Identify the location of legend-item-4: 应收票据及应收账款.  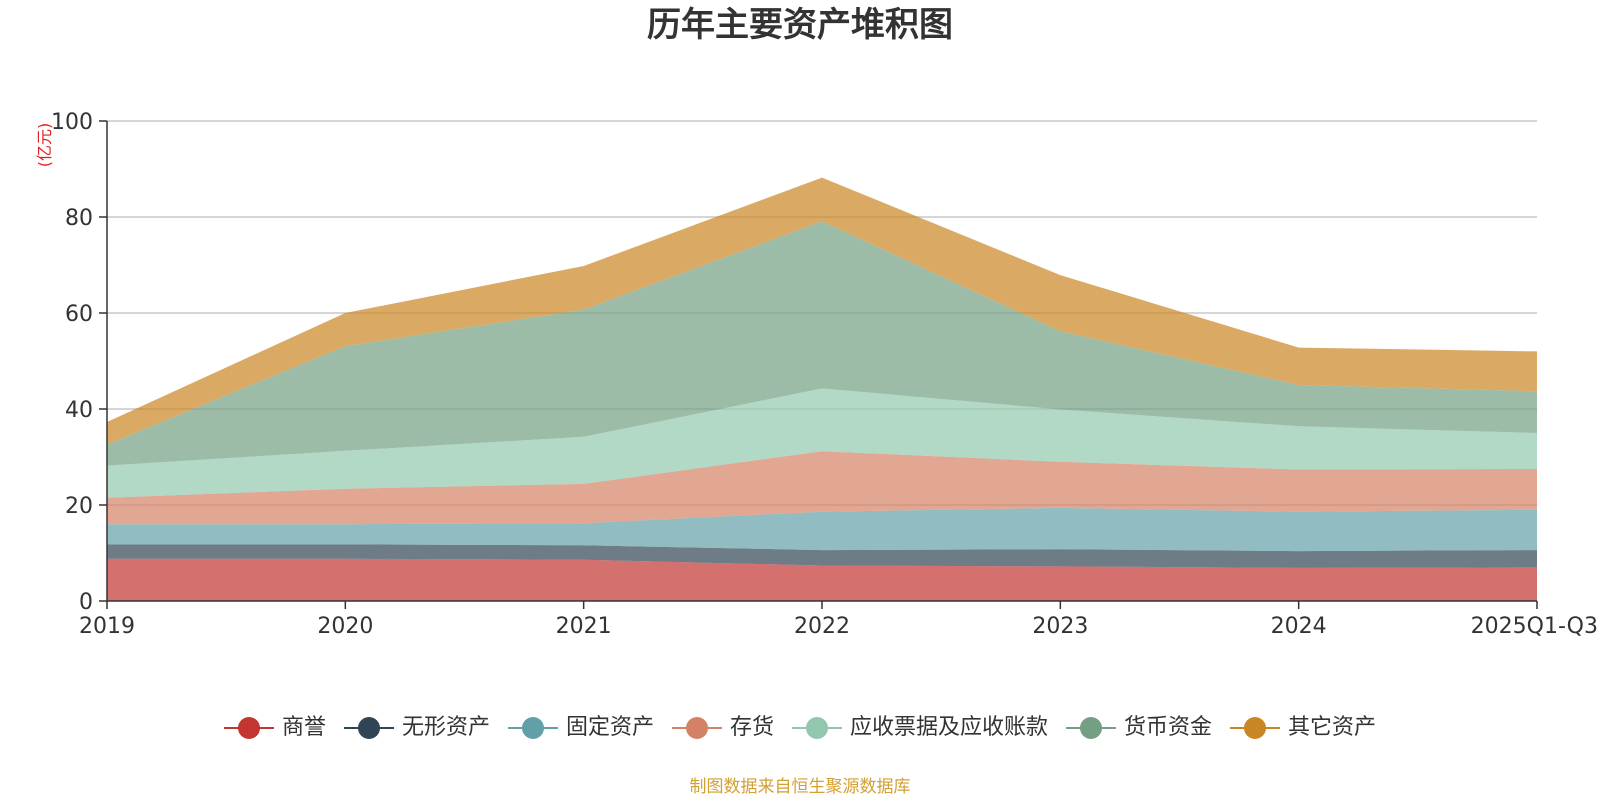
(920, 728).